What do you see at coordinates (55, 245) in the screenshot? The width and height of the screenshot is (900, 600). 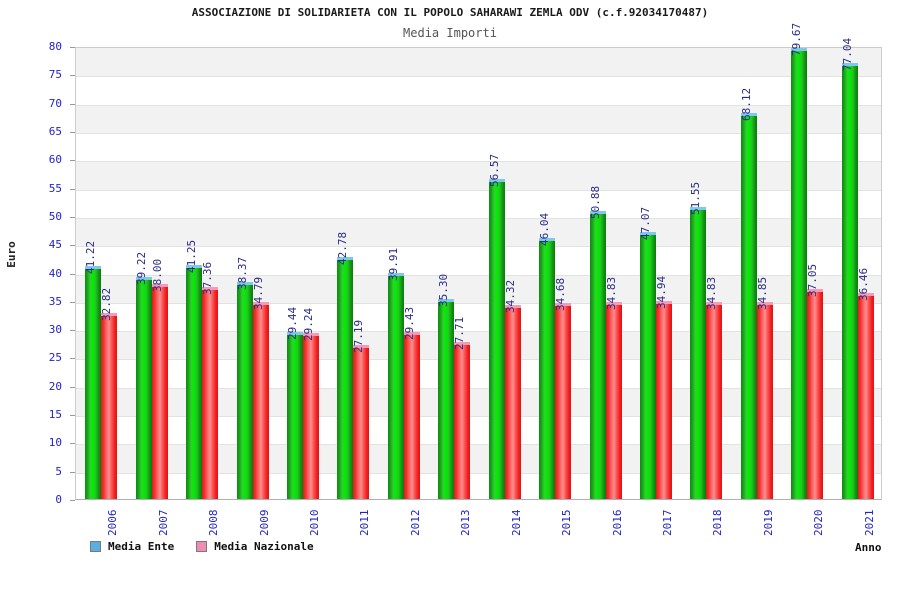 I see `y-axis-tick-label: 45` at bounding box center [55, 245].